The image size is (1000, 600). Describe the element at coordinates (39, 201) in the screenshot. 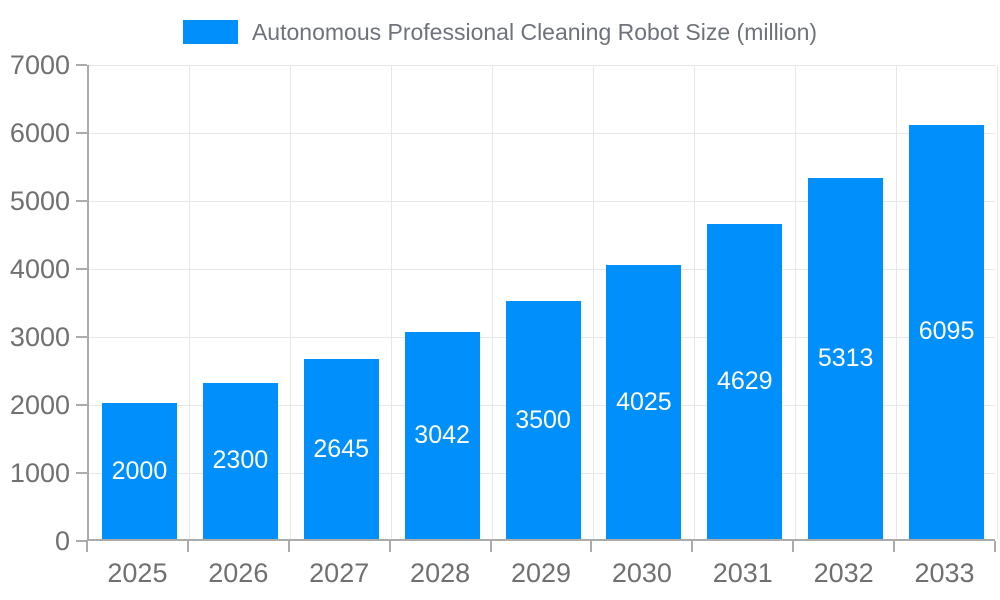

I see `y-axis-tick-label: 5000` at that location.